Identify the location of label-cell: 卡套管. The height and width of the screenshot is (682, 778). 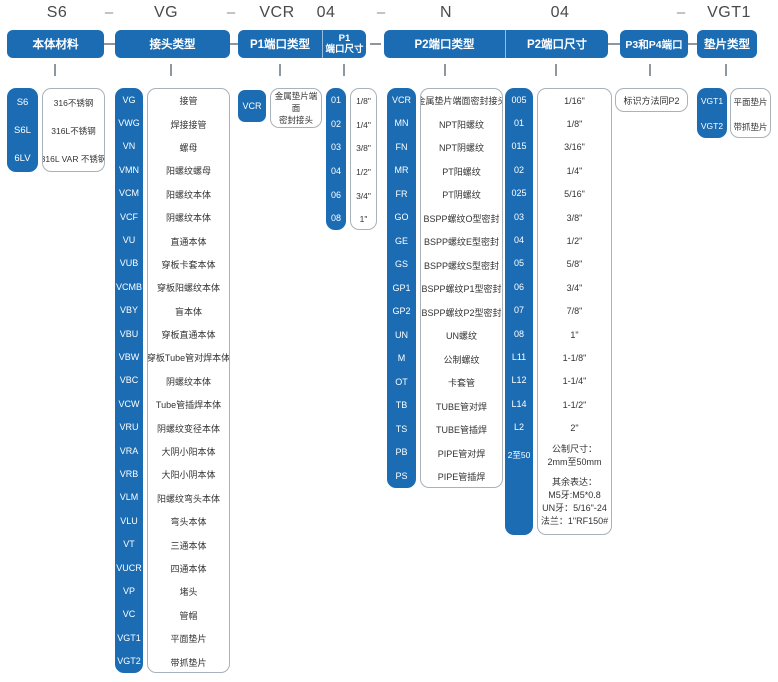
(461, 383).